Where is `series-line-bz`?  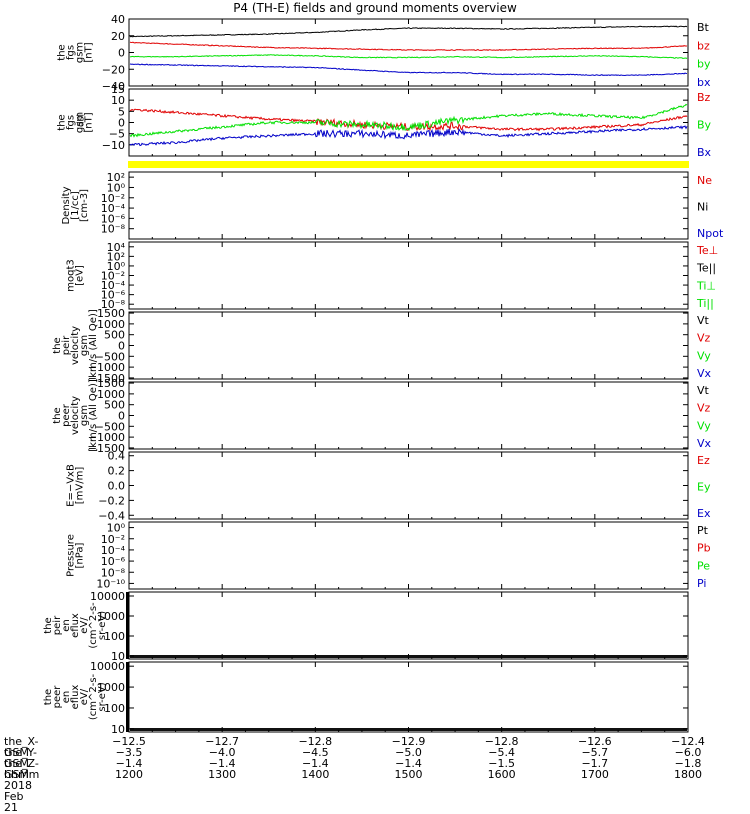 series-line-bz is located at coordinates (408, 46).